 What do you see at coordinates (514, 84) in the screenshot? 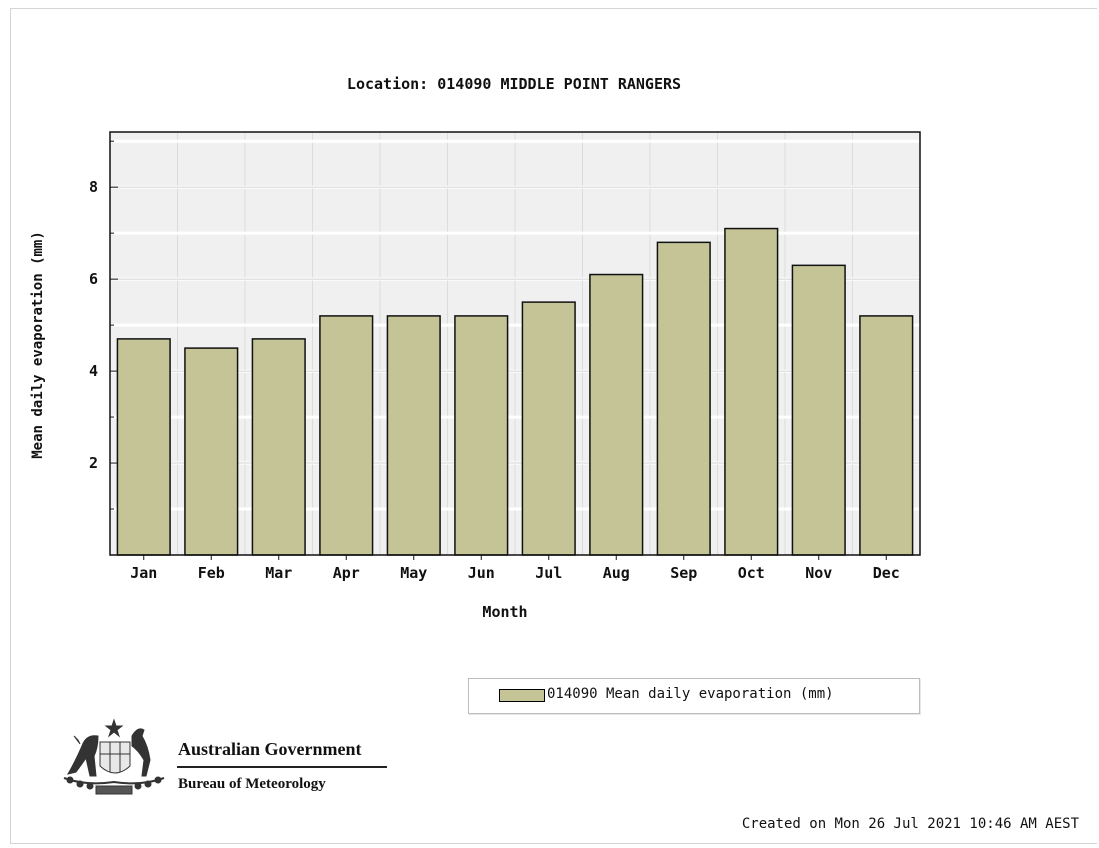
I see `chart-title: Location: 014090 MIDDLE POINT RANGERS` at bounding box center [514, 84].